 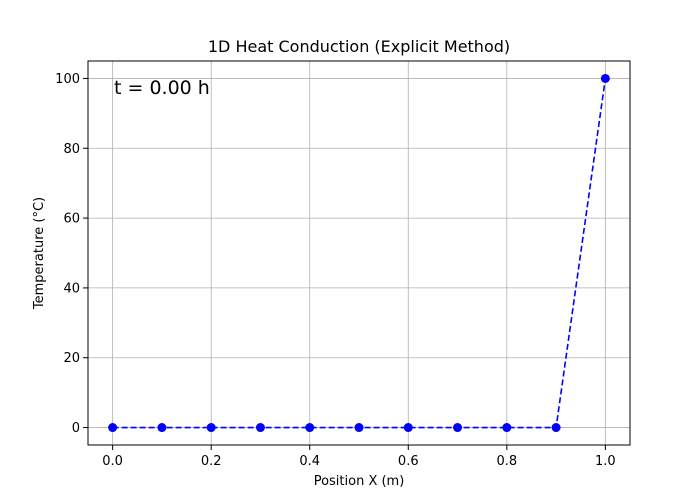 I want to click on y-tick-label: 40, so click(x=71, y=288).